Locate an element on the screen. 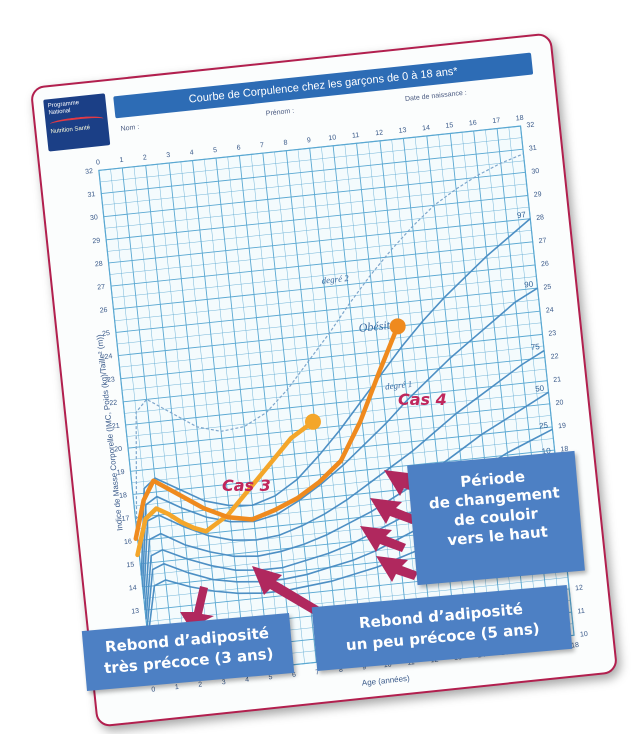  x-tick-label-top: 2 is located at coordinates (145, 157).